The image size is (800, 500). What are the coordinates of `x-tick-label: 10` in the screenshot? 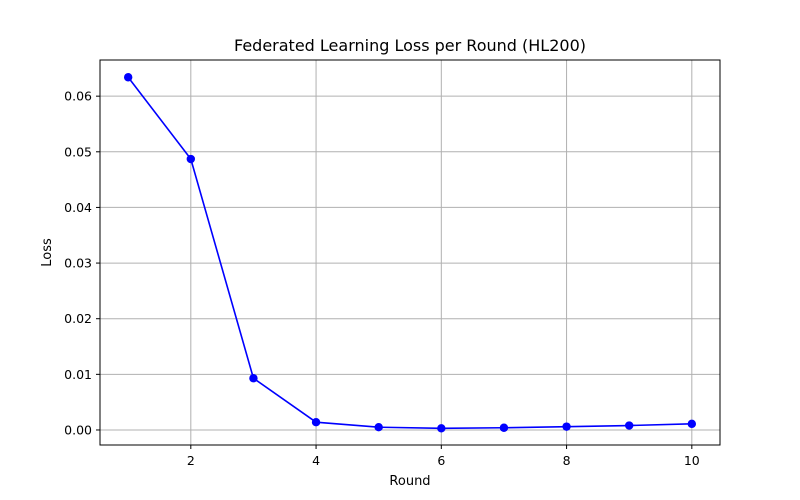 It's located at (692, 460).